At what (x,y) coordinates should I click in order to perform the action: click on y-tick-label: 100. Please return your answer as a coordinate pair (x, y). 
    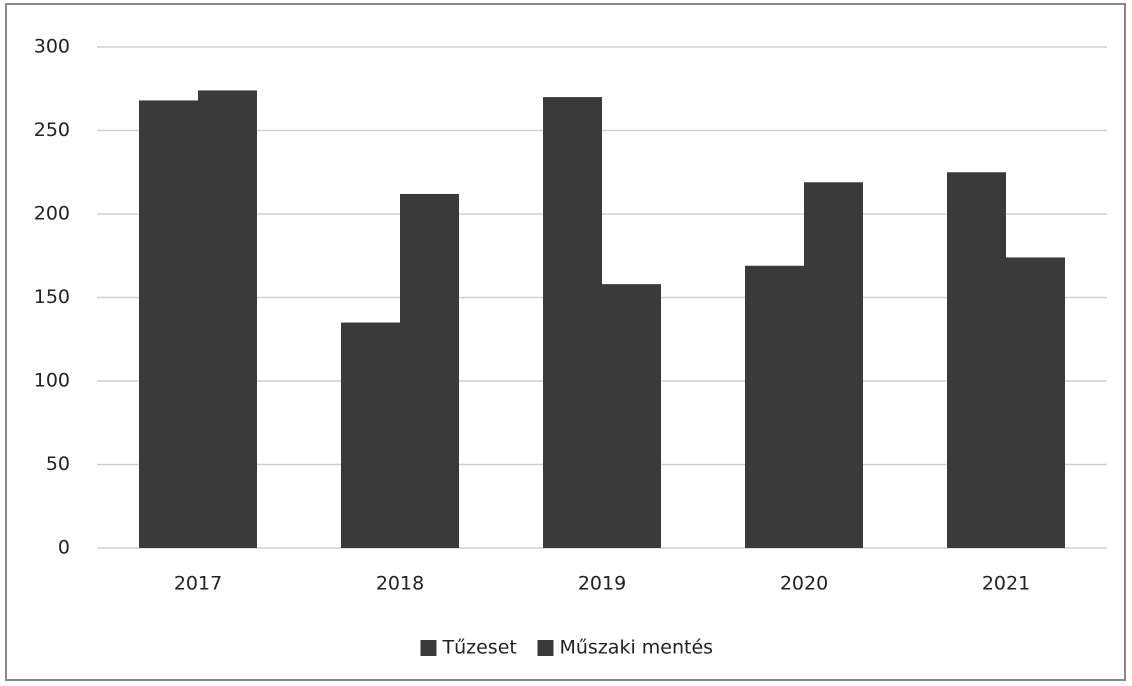
    Looking at the image, I should click on (52, 381).